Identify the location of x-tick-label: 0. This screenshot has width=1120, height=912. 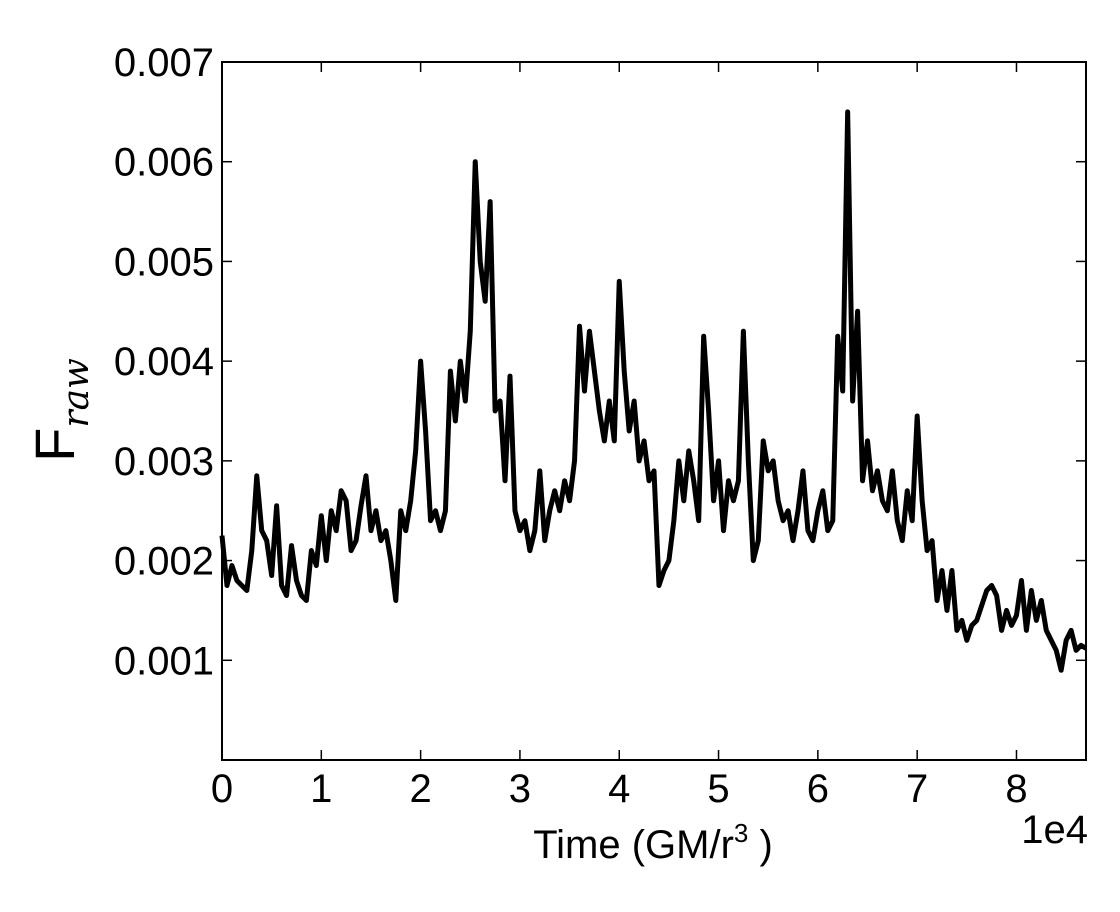
(222, 789).